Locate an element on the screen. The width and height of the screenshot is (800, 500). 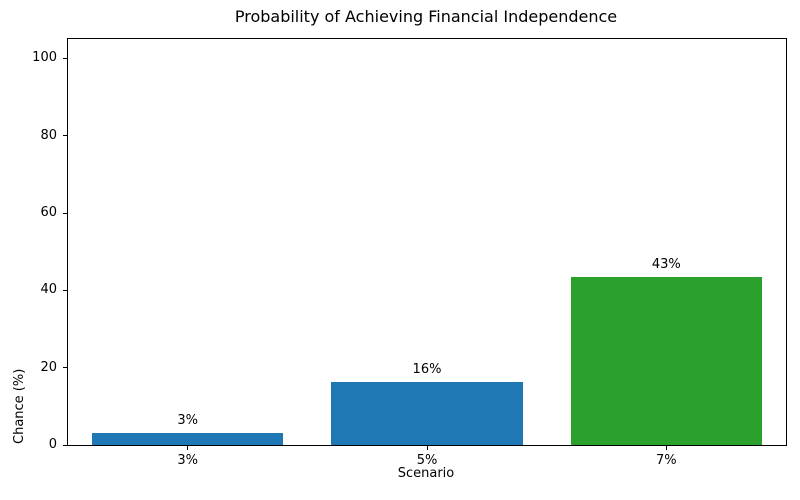
bar-value-label: 43% is located at coordinates (666, 265).